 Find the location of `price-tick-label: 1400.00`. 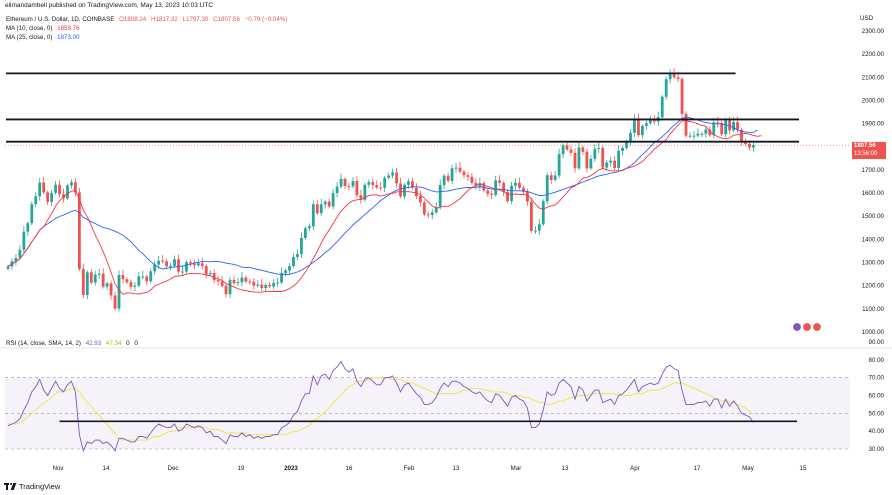

price-tick-label: 1400.00 is located at coordinates (873, 239).